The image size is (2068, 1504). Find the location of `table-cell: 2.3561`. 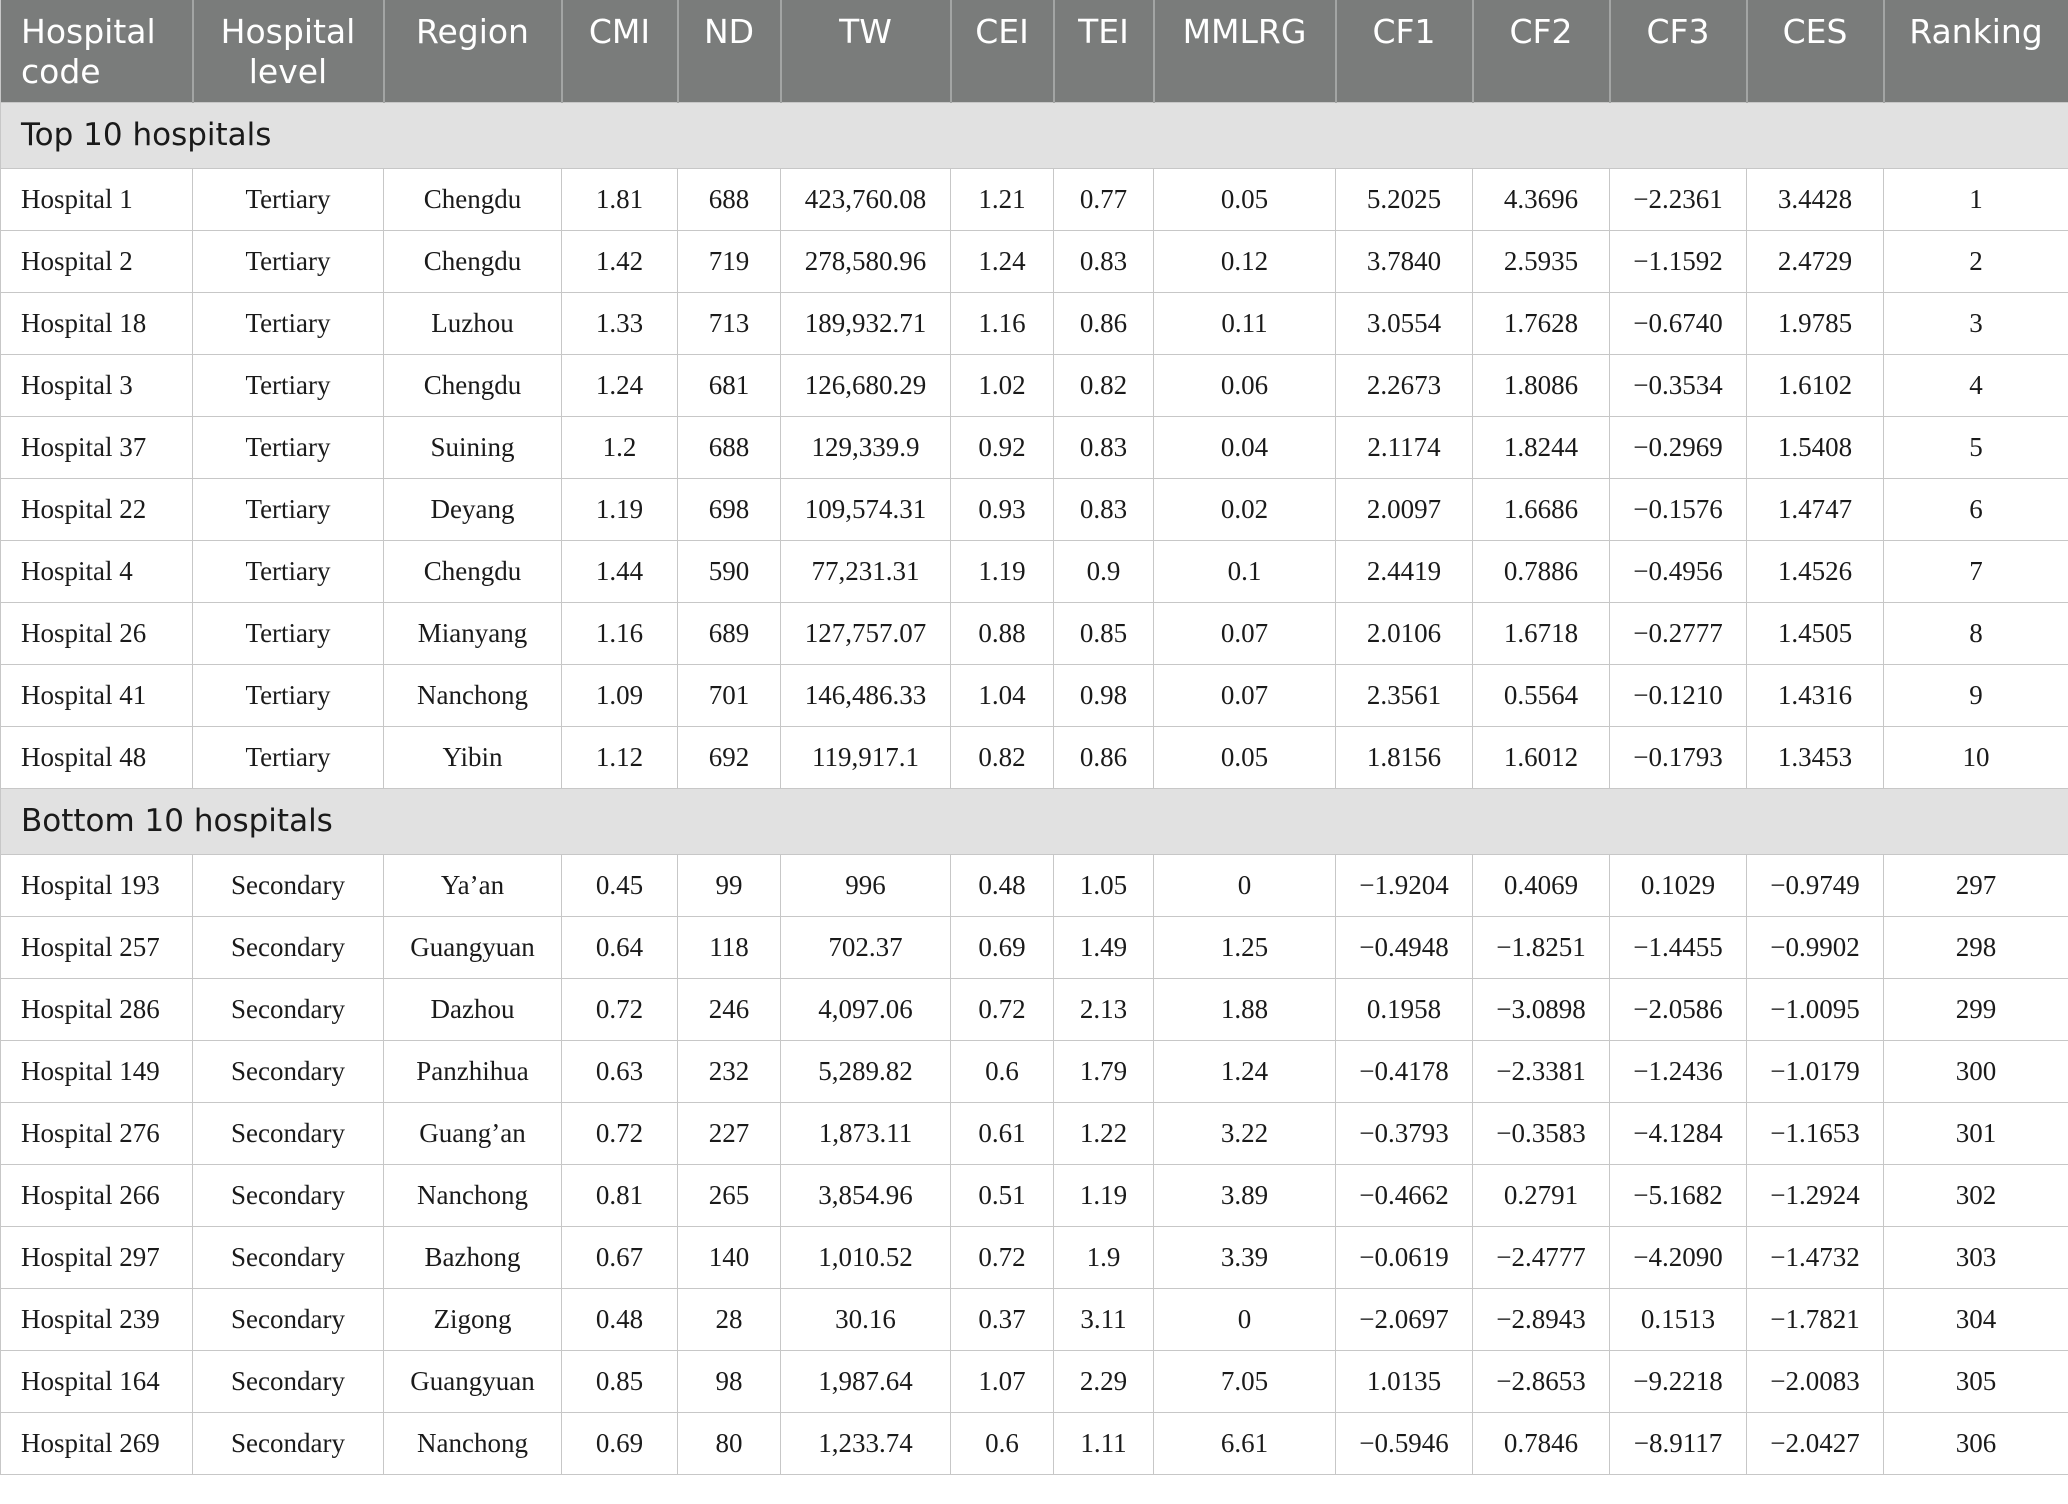

table-cell: 2.3561 is located at coordinates (1404, 695).